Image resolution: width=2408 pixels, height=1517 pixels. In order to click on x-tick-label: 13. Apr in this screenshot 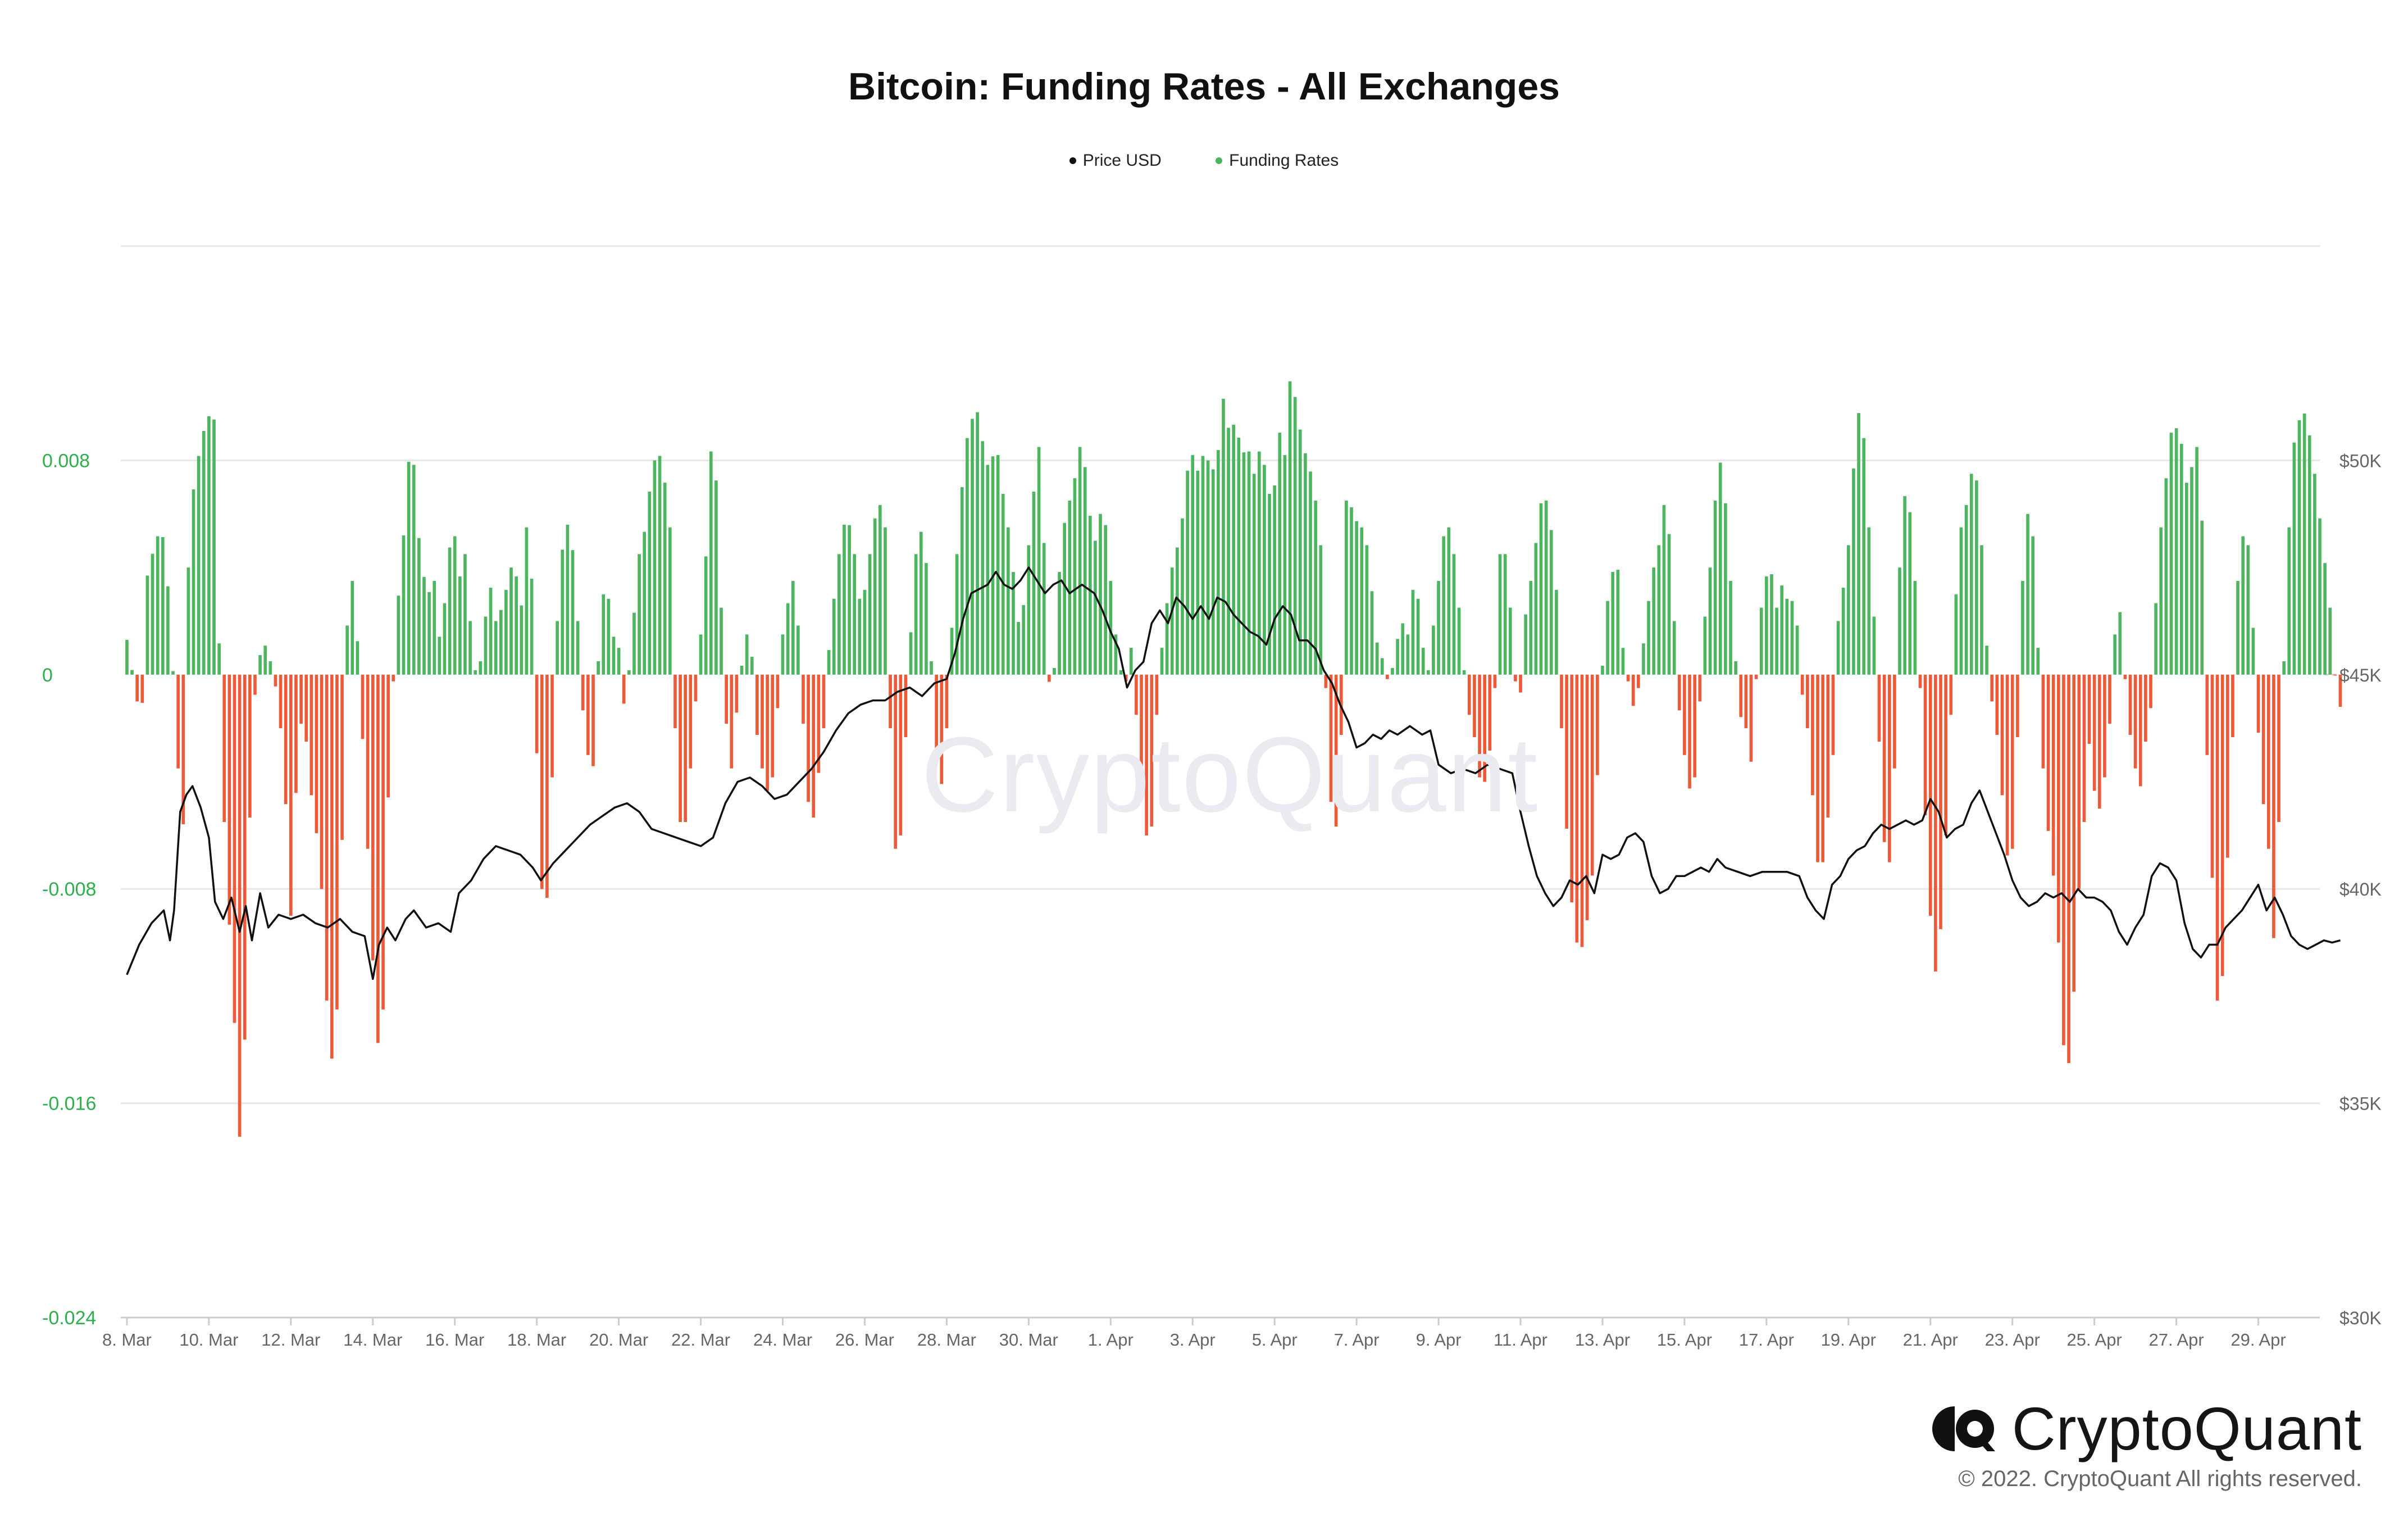, I will do `click(1602, 1340)`.